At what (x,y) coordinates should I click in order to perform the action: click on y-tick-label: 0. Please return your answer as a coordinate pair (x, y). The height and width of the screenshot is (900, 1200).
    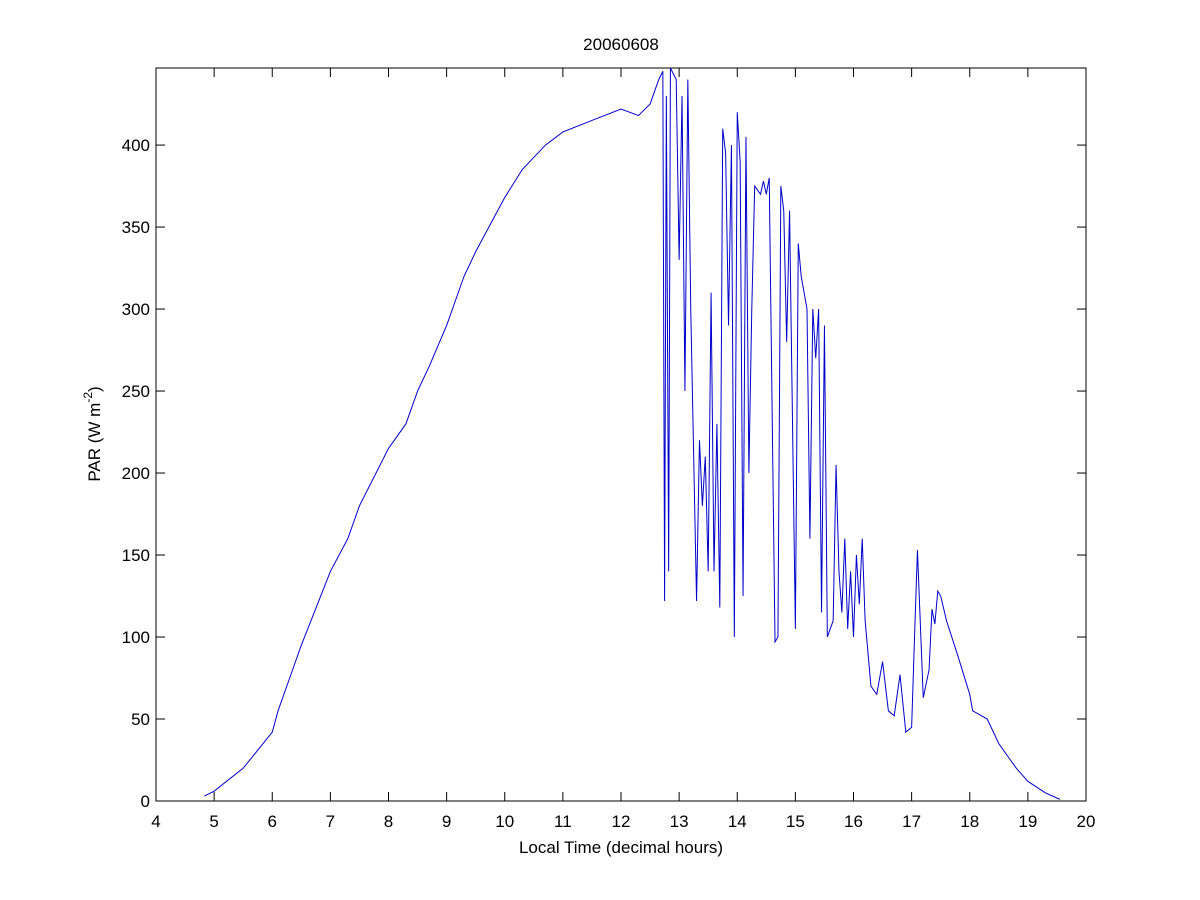
    Looking at the image, I should click on (145, 801).